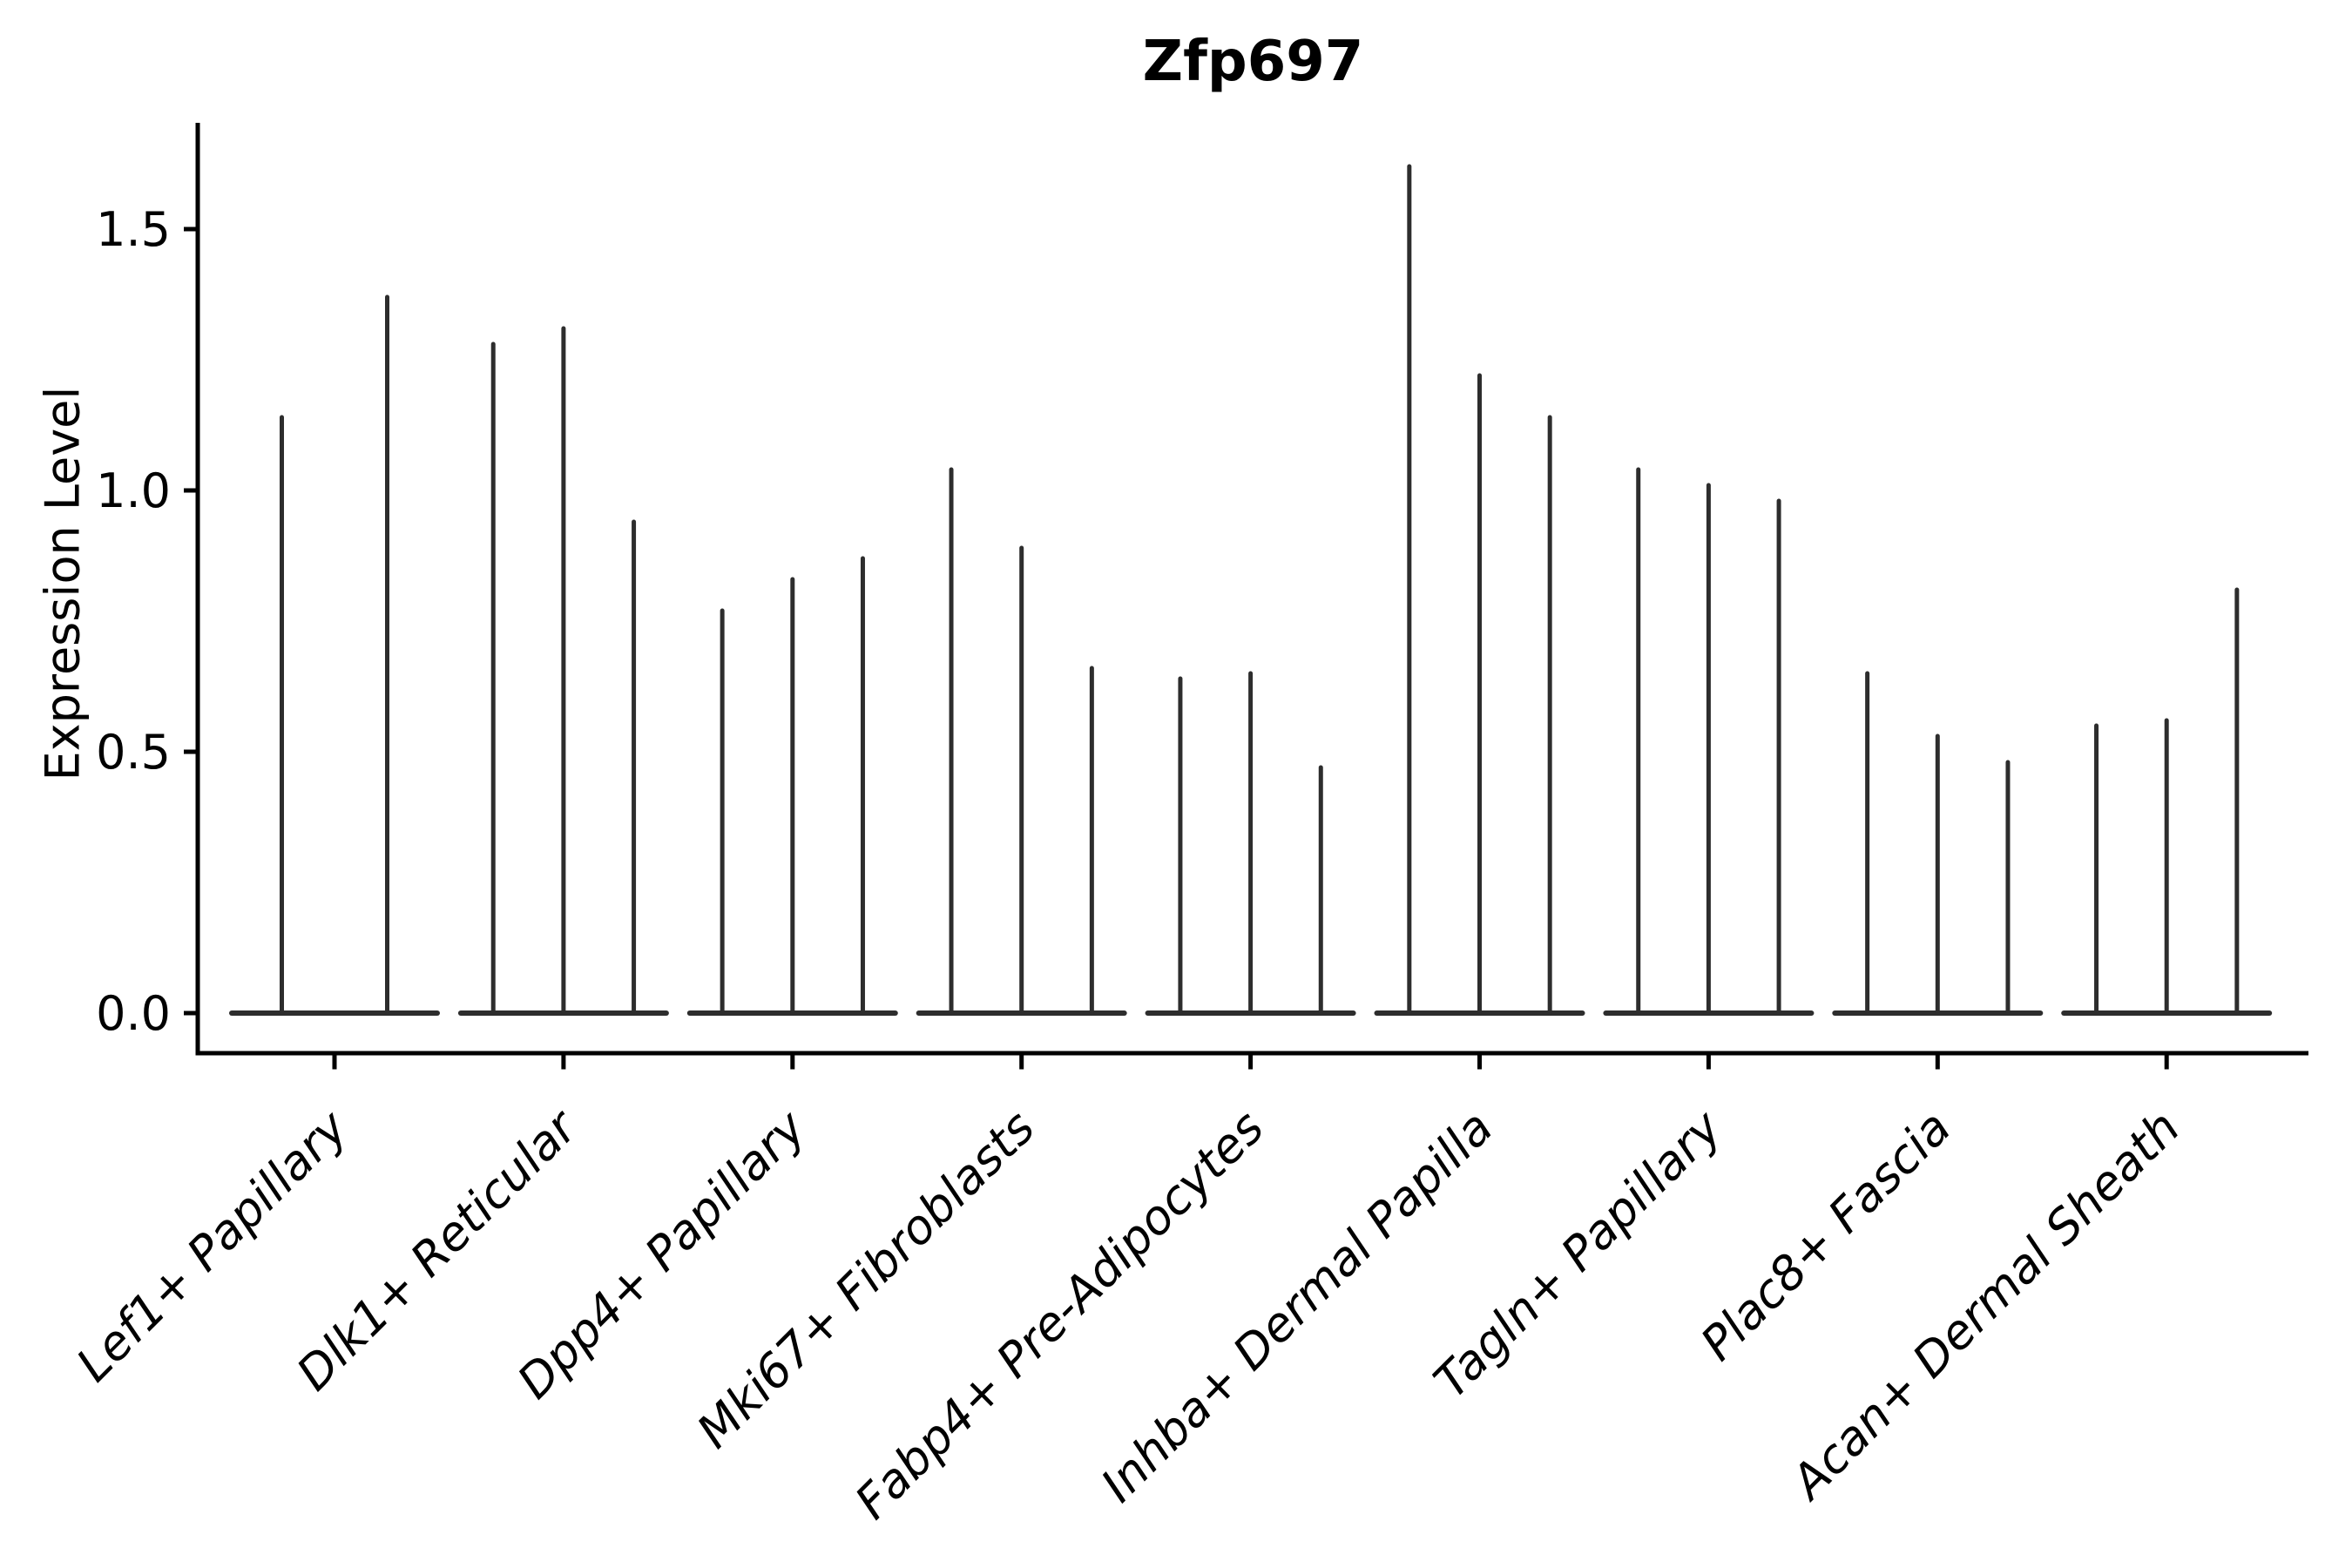 The height and width of the screenshot is (1568, 2352). What do you see at coordinates (134, 490) in the screenshot?
I see `y-tick-label: 1.0` at bounding box center [134, 490].